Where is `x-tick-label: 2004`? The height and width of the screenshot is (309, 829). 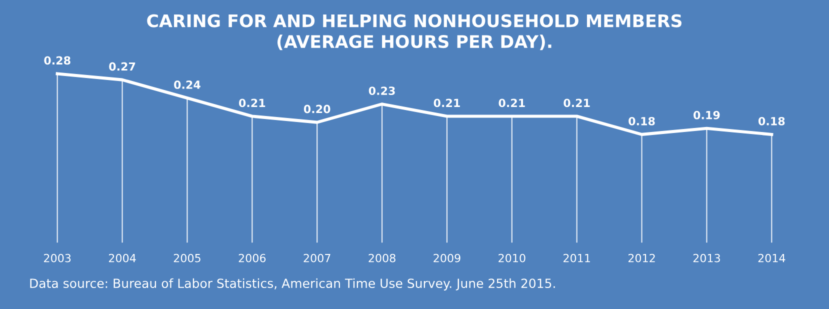 x-tick-label: 2004 is located at coordinates (122, 258).